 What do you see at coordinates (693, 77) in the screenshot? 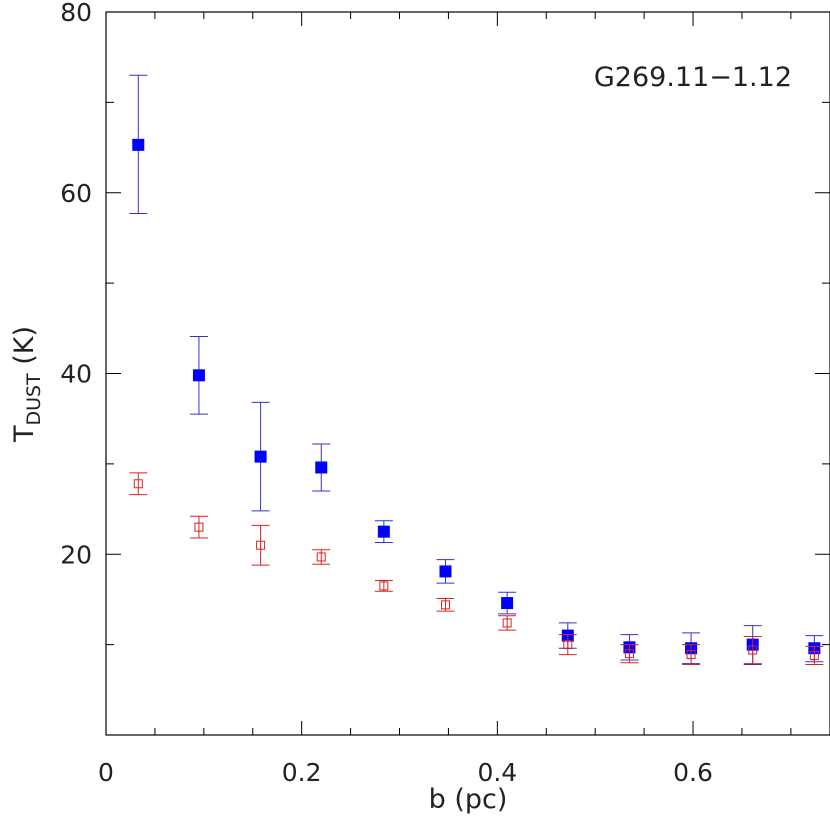
I see `annotation-label: G269.11−1.12` at bounding box center [693, 77].